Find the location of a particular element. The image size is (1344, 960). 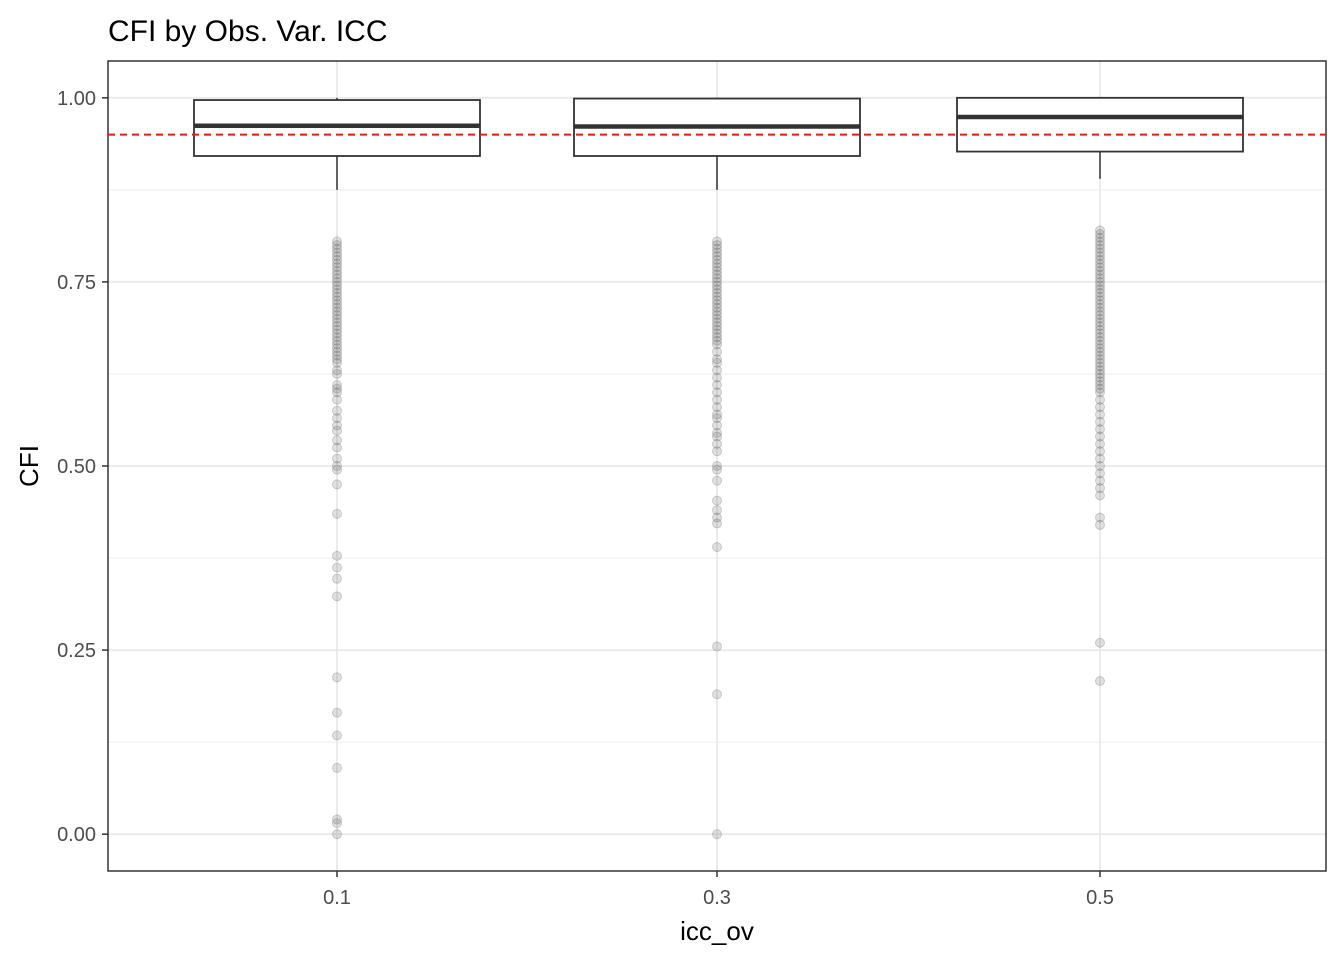

y-axis-title: CFI is located at coordinates (29, 466).